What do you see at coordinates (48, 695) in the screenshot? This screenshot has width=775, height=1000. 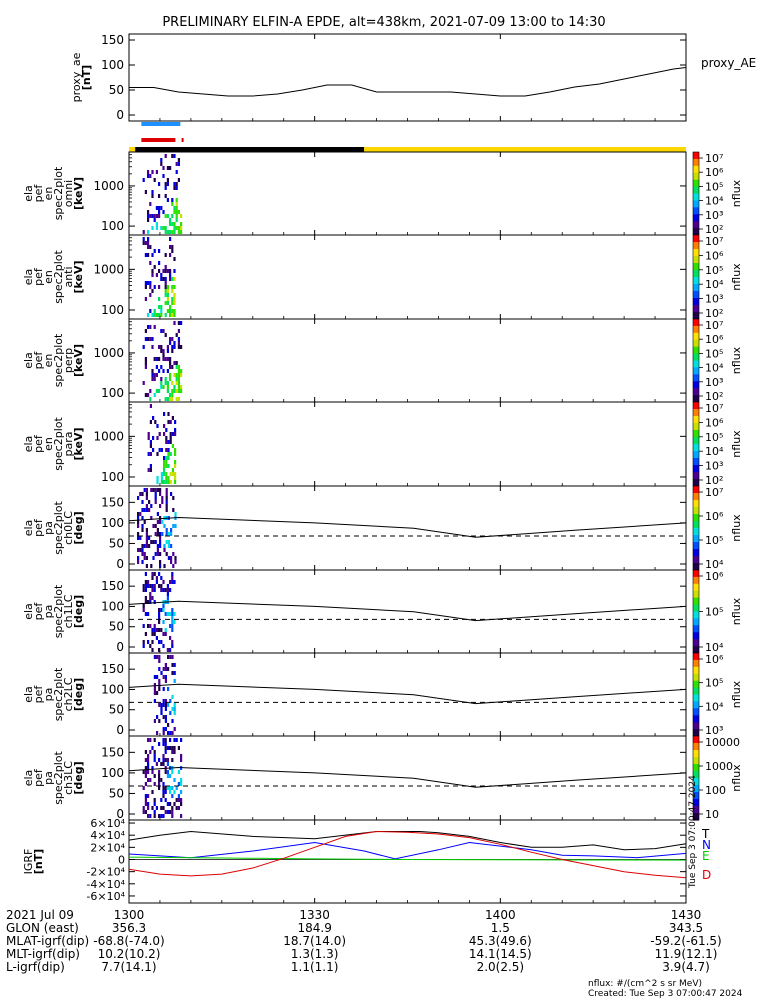 I see `y-axis-label: pa` at bounding box center [48, 695].